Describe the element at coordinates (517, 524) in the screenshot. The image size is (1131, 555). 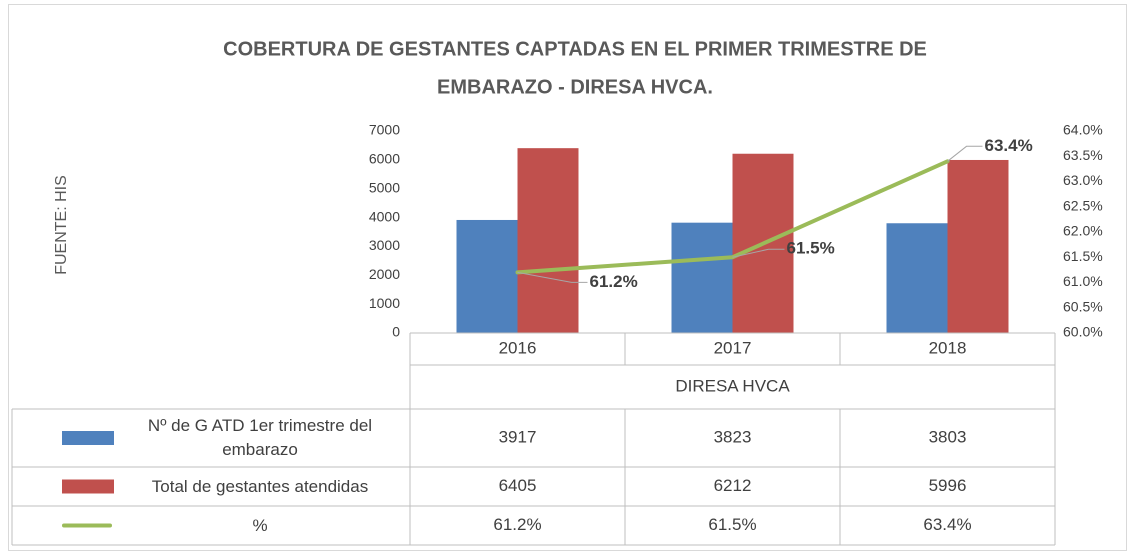
I see `table-value: 61.2%` at that location.